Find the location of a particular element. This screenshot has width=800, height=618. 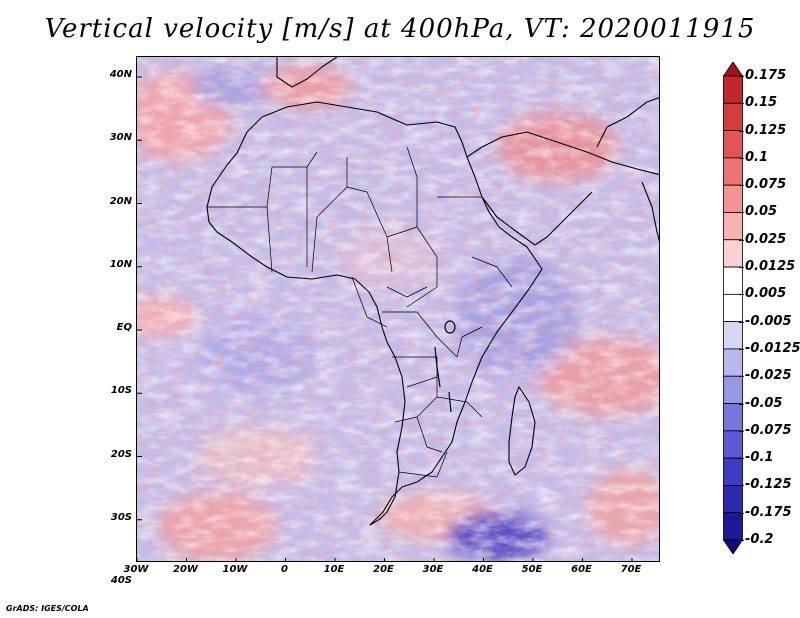

colorbar-label: -0.175 is located at coordinates (768, 512).